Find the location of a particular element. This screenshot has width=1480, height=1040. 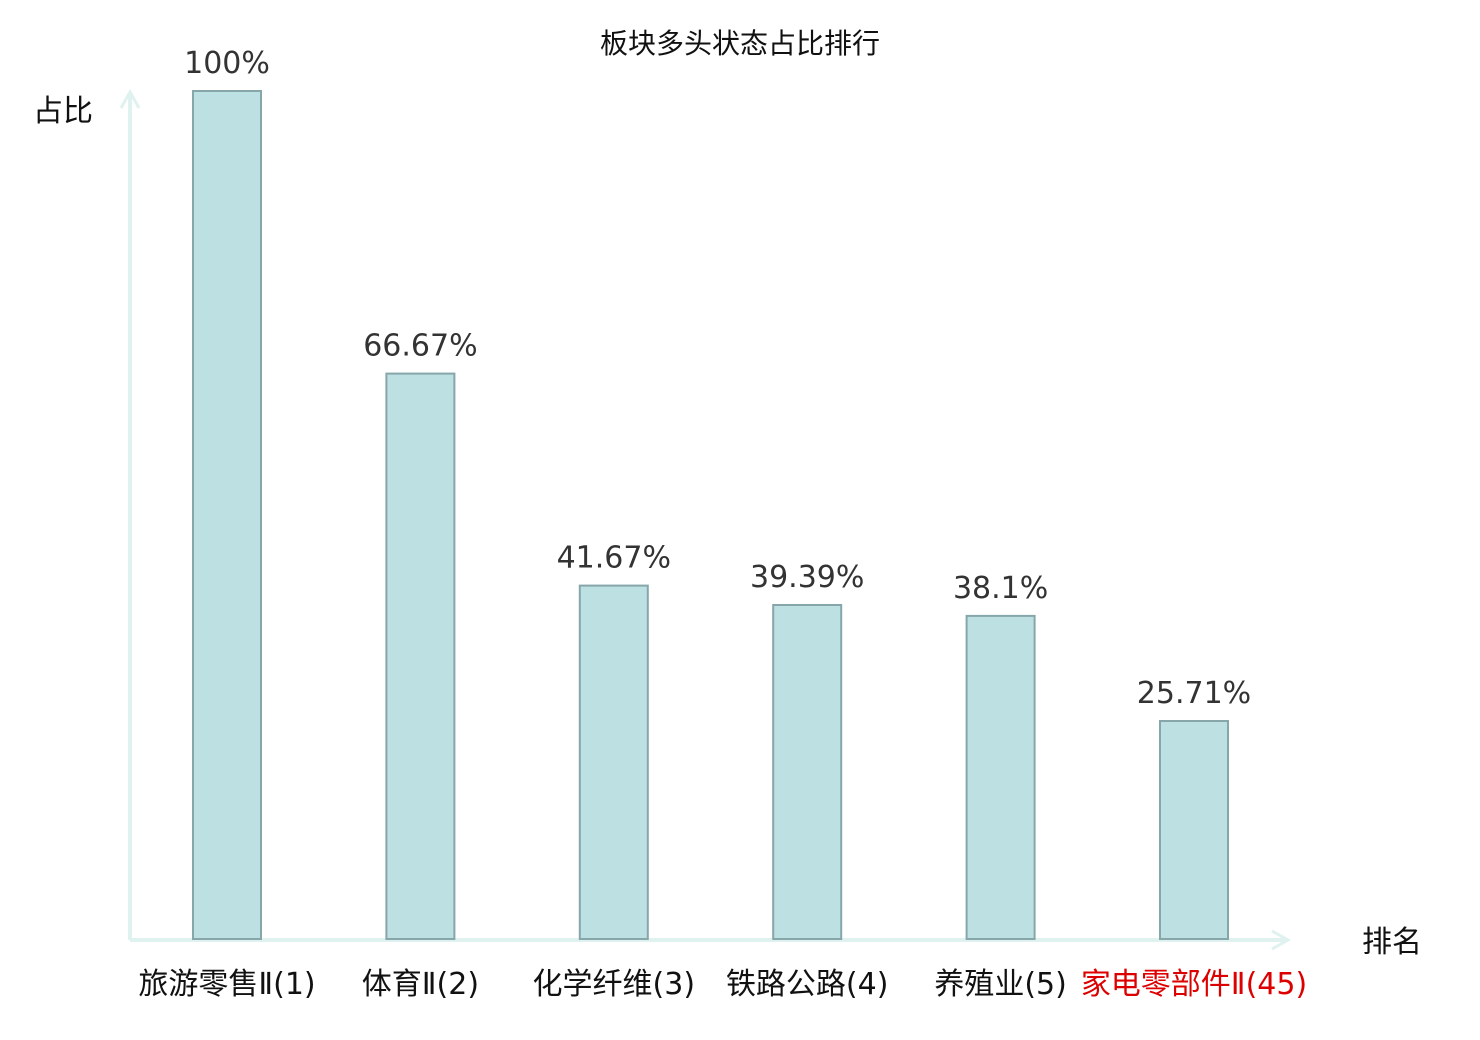

bar-value-label: 66.67% is located at coordinates (420, 346).